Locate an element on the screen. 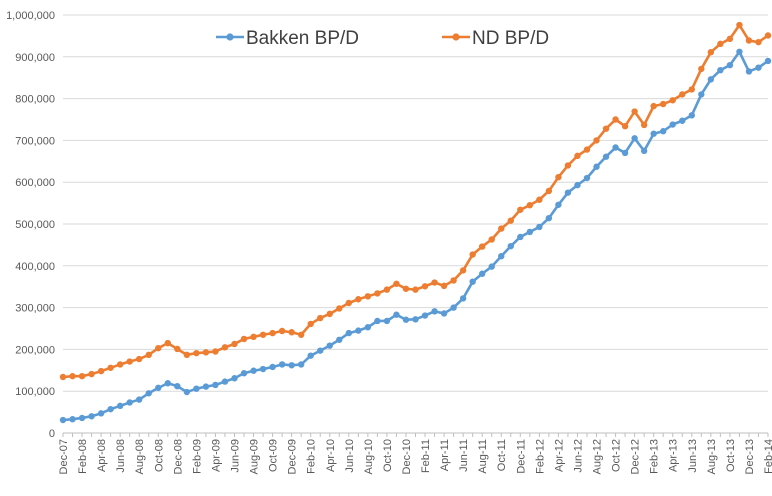 The image size is (772, 496). y-tick-label: 600,000 is located at coordinates (35, 183).